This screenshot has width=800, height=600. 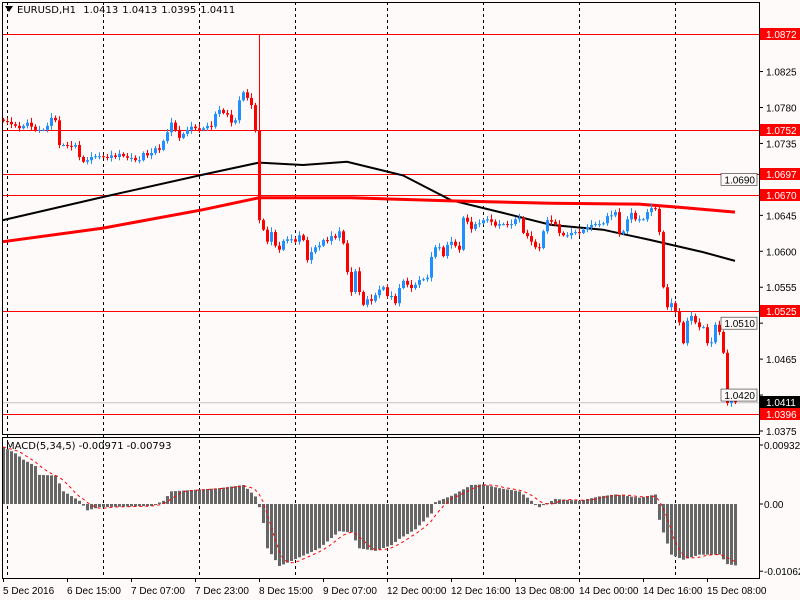 I want to click on dropdown-triangle-icon, so click(x=9, y=9).